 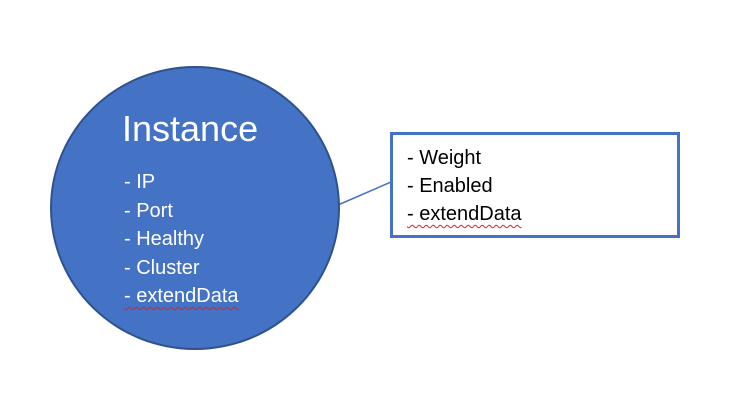 I want to click on detail-box, so click(x=535, y=185).